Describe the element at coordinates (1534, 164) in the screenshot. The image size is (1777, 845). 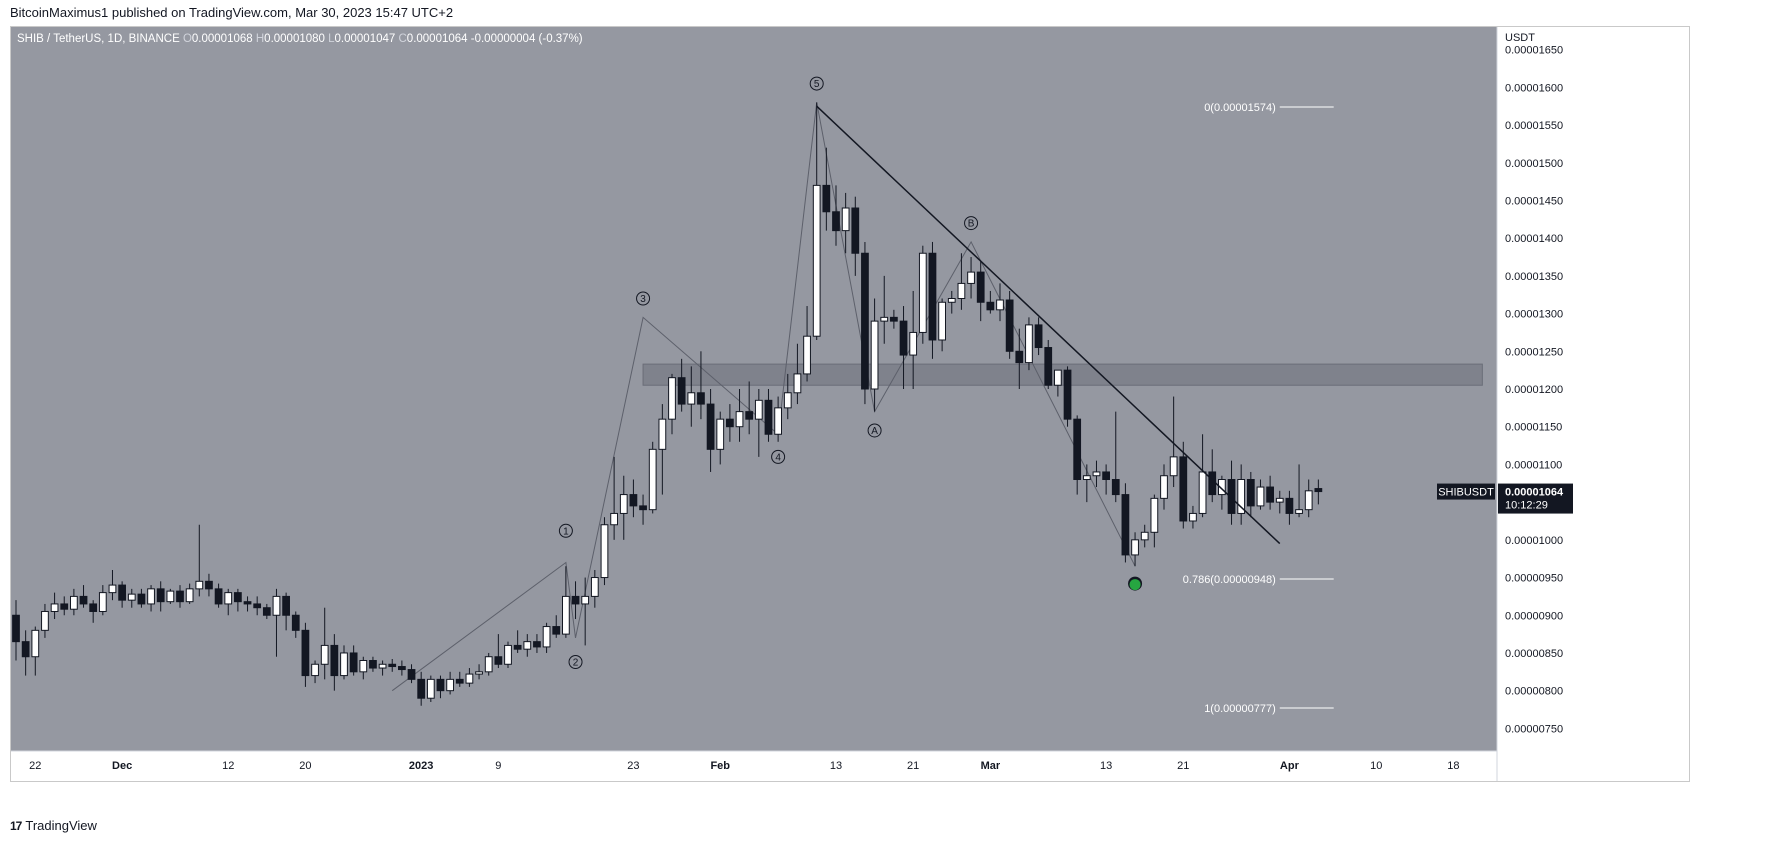
I see `price-tick-label: 0.00001500` at that location.